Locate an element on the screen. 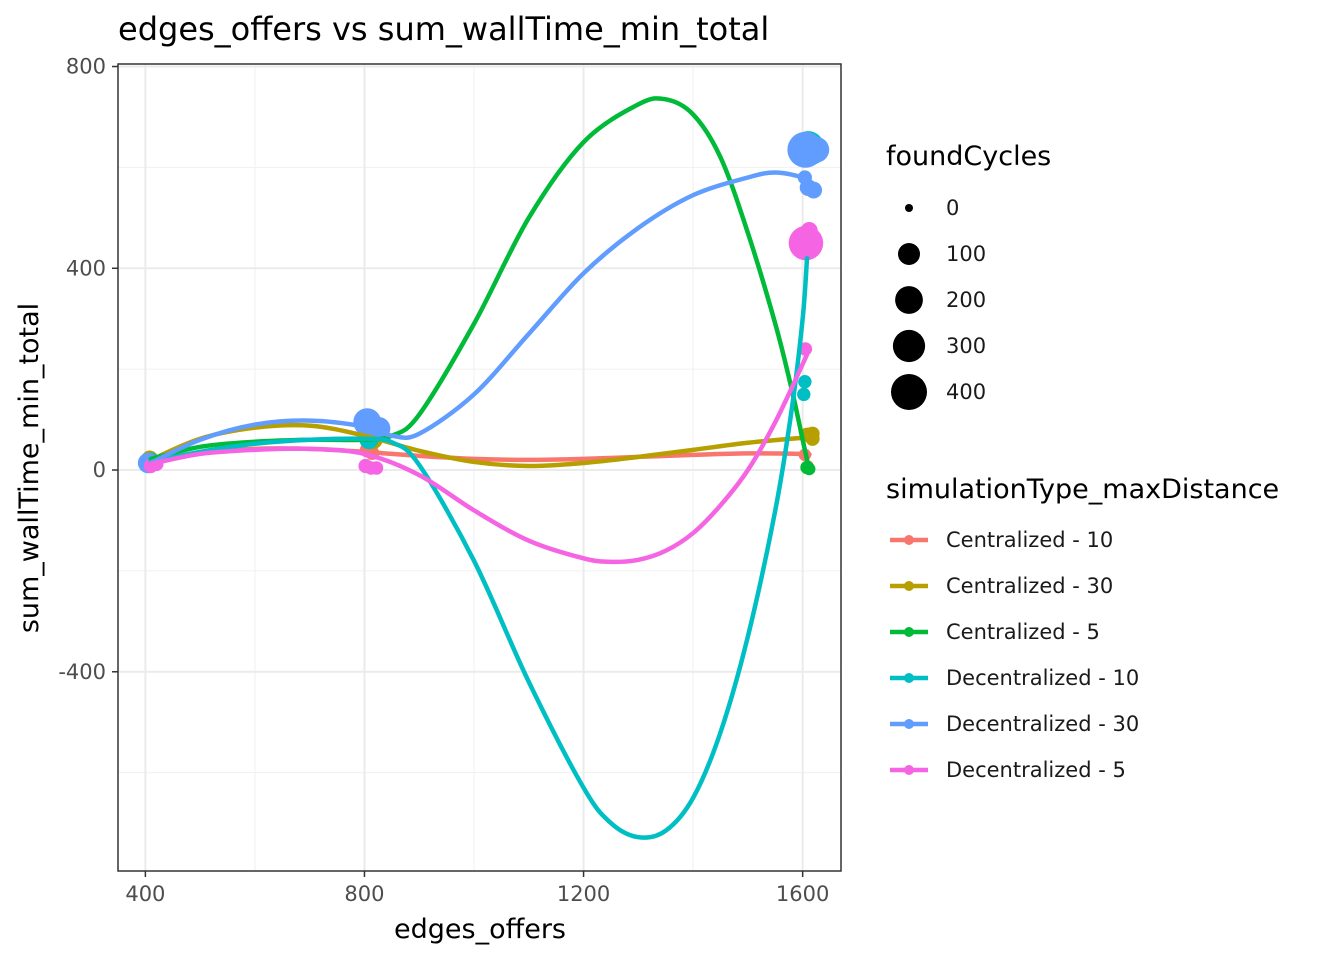  size-legend-label: 100 is located at coordinates (966, 254).